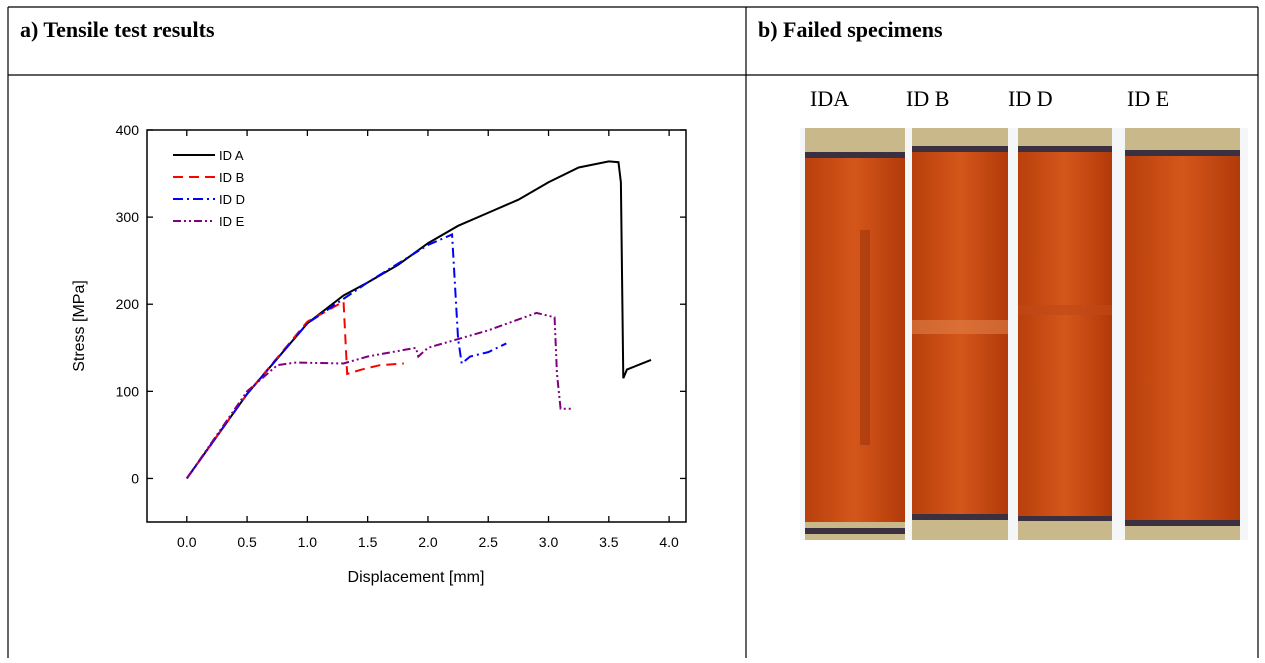 Image resolution: width=1265 pixels, height=663 pixels. Describe the element at coordinates (850, 29) in the screenshot. I see `header: b) Failed specimens` at that location.